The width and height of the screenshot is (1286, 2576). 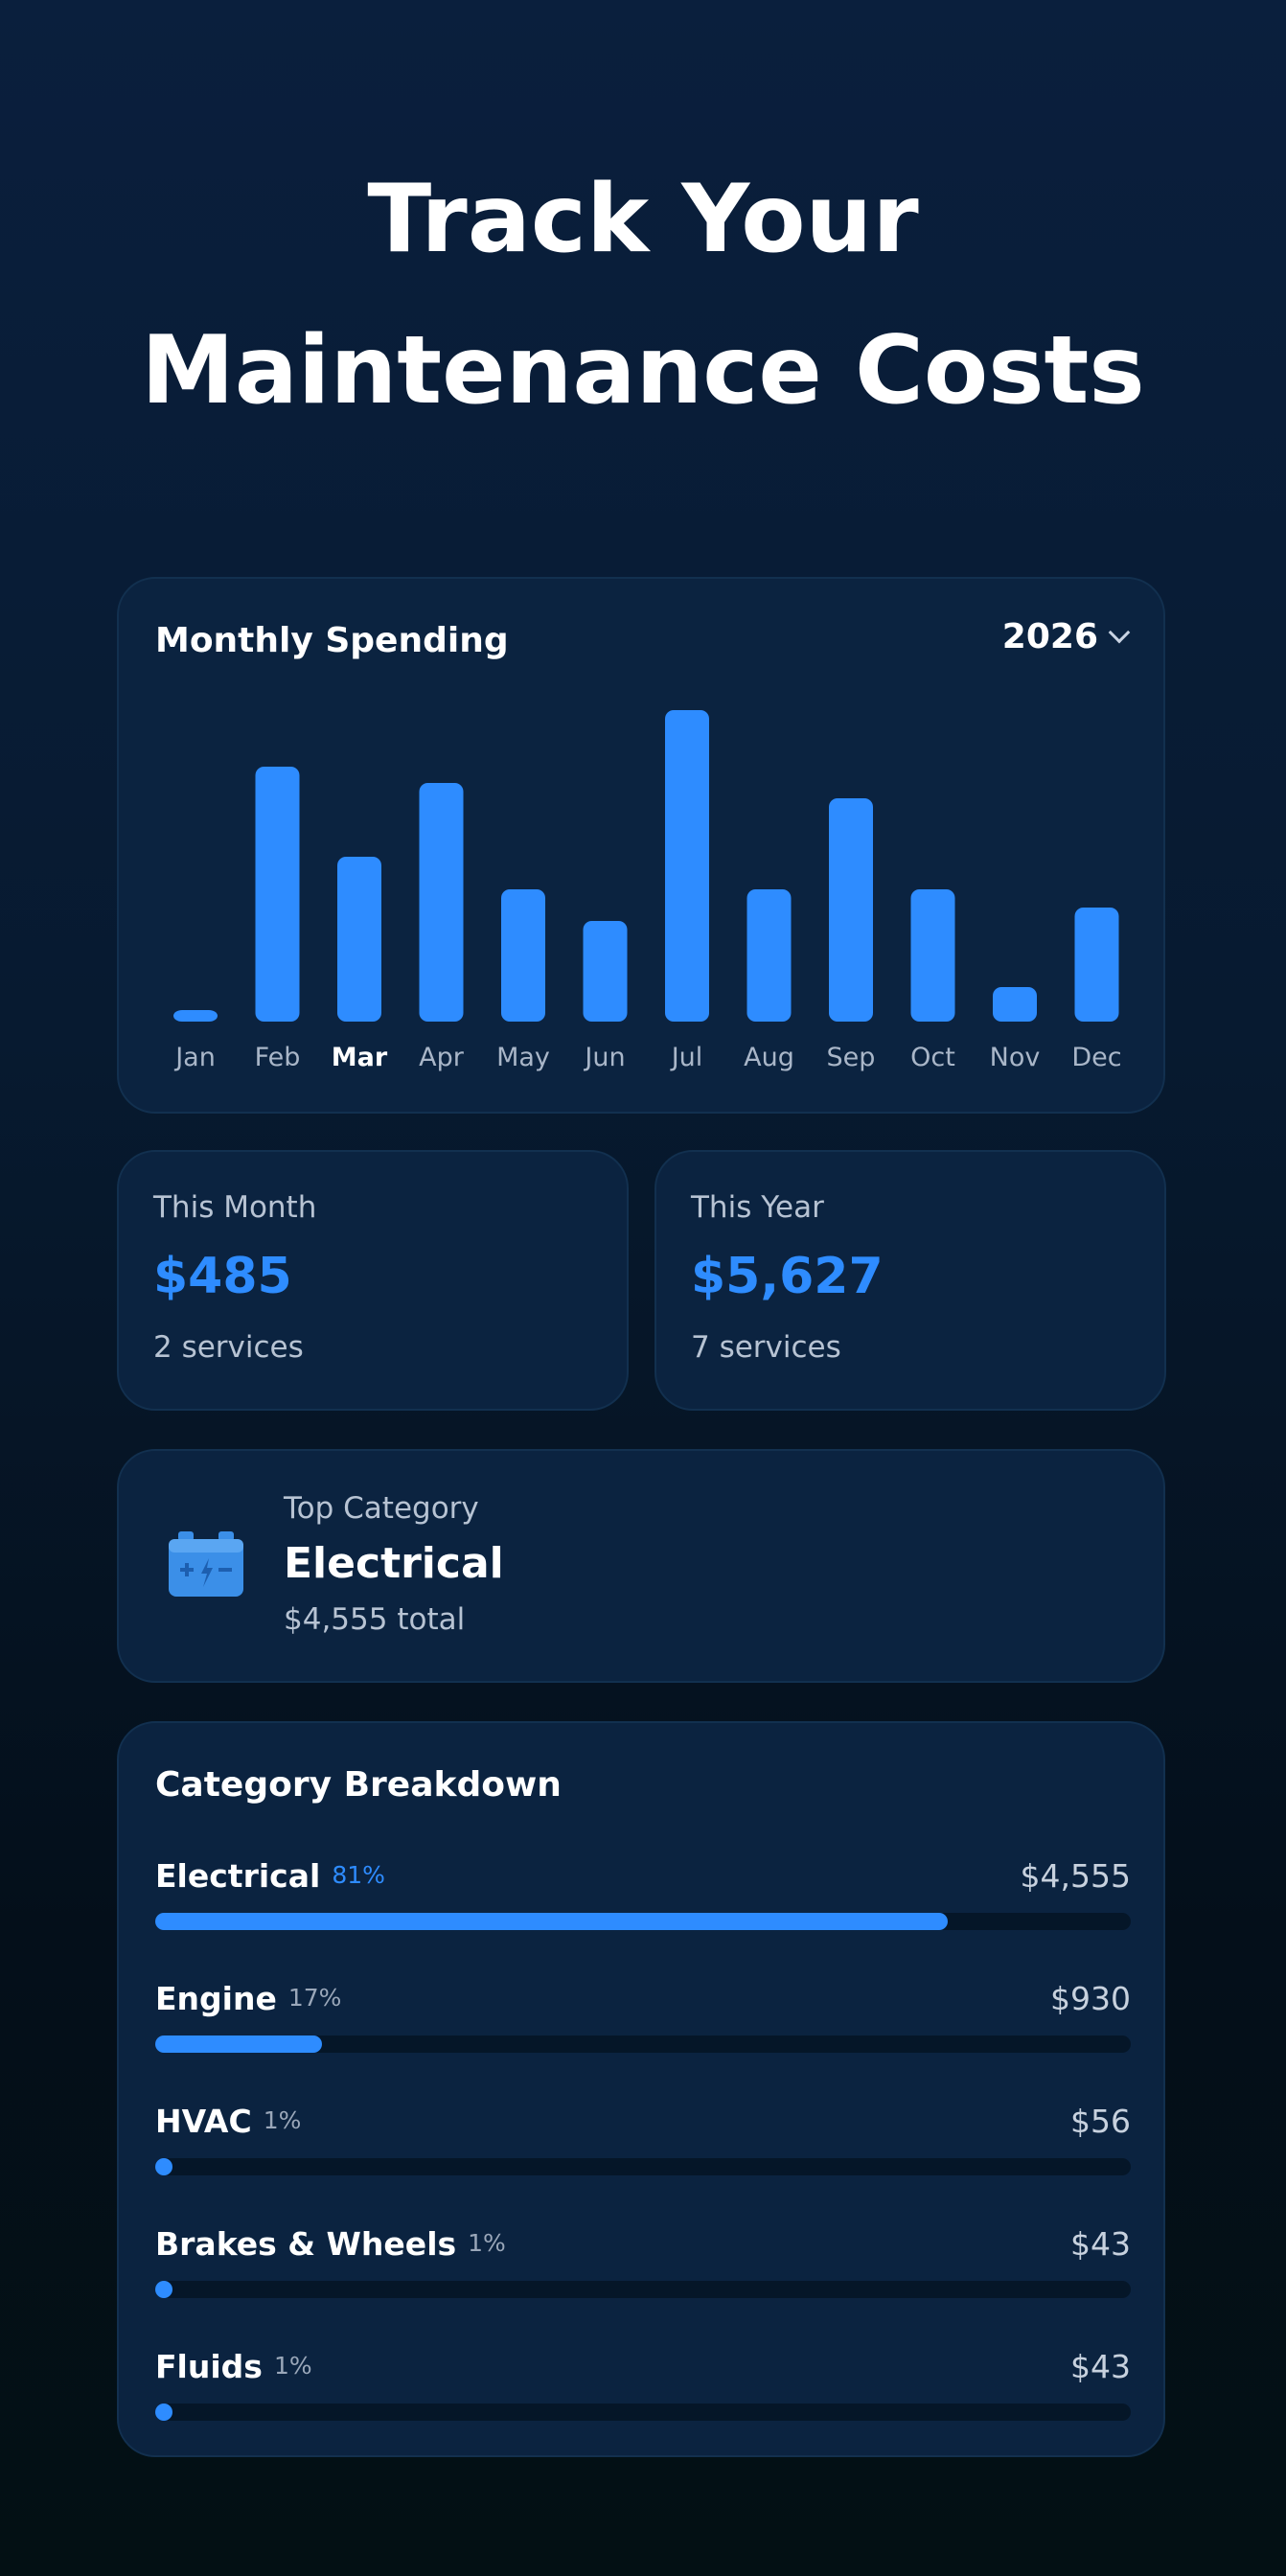 What do you see at coordinates (643, 2023) in the screenshot?
I see `breakdown-row-engine: Engine 17% $930` at bounding box center [643, 2023].